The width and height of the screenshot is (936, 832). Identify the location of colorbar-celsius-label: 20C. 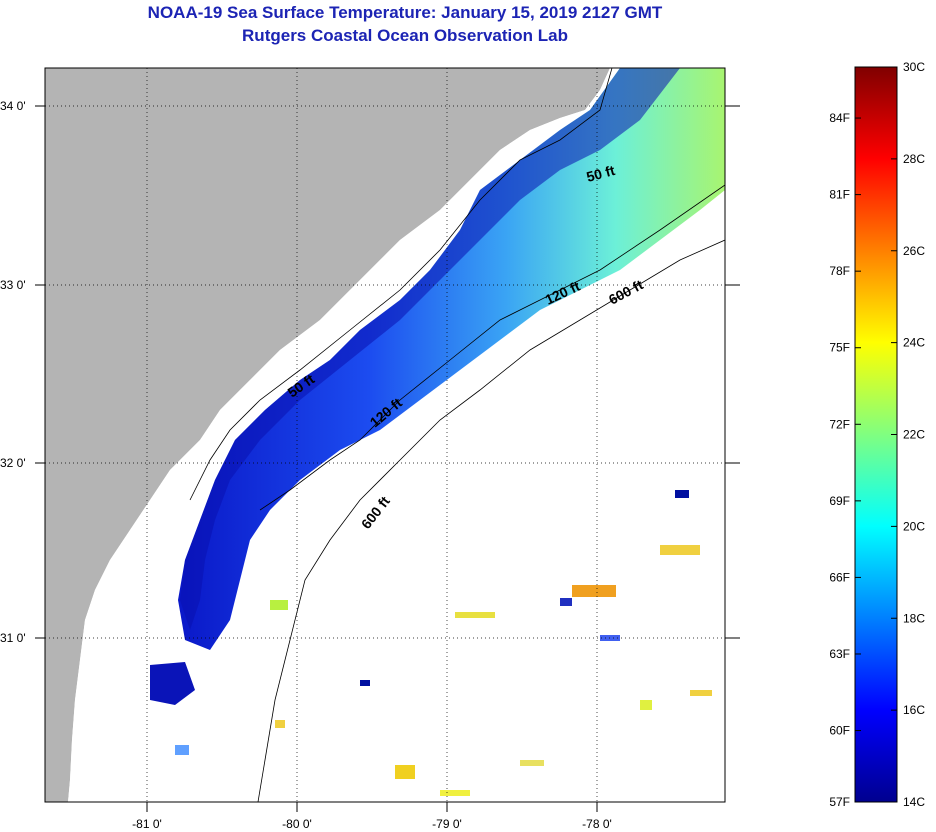
(914, 526).